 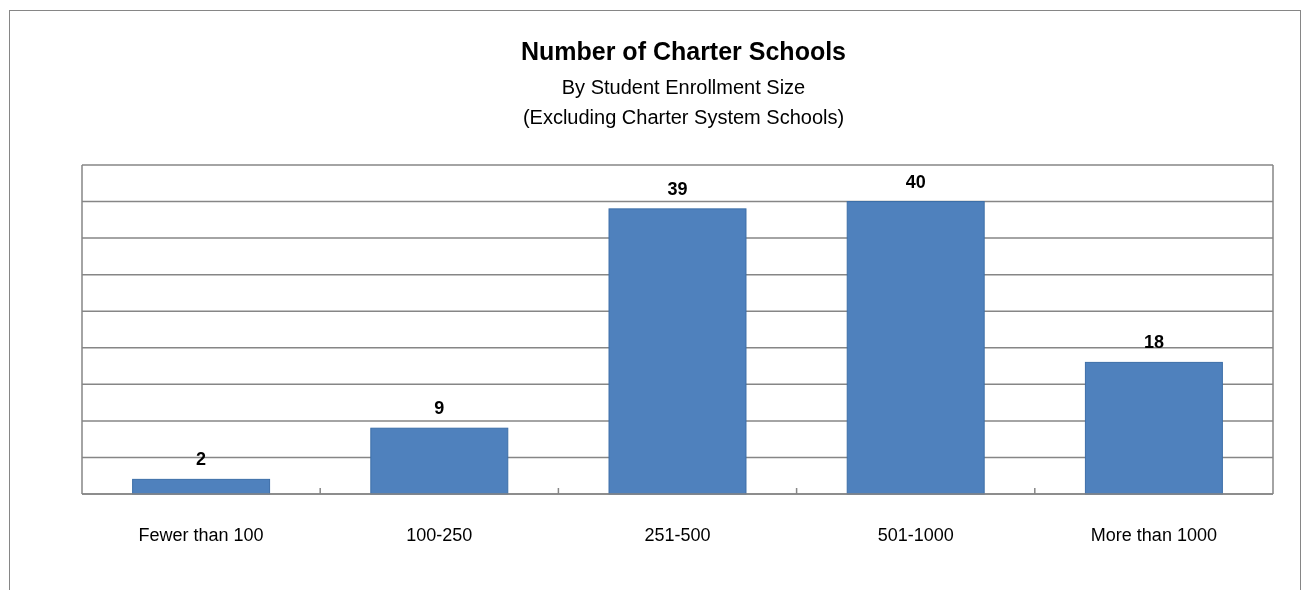 I want to click on x-tick-label: 100-250, so click(x=439, y=535).